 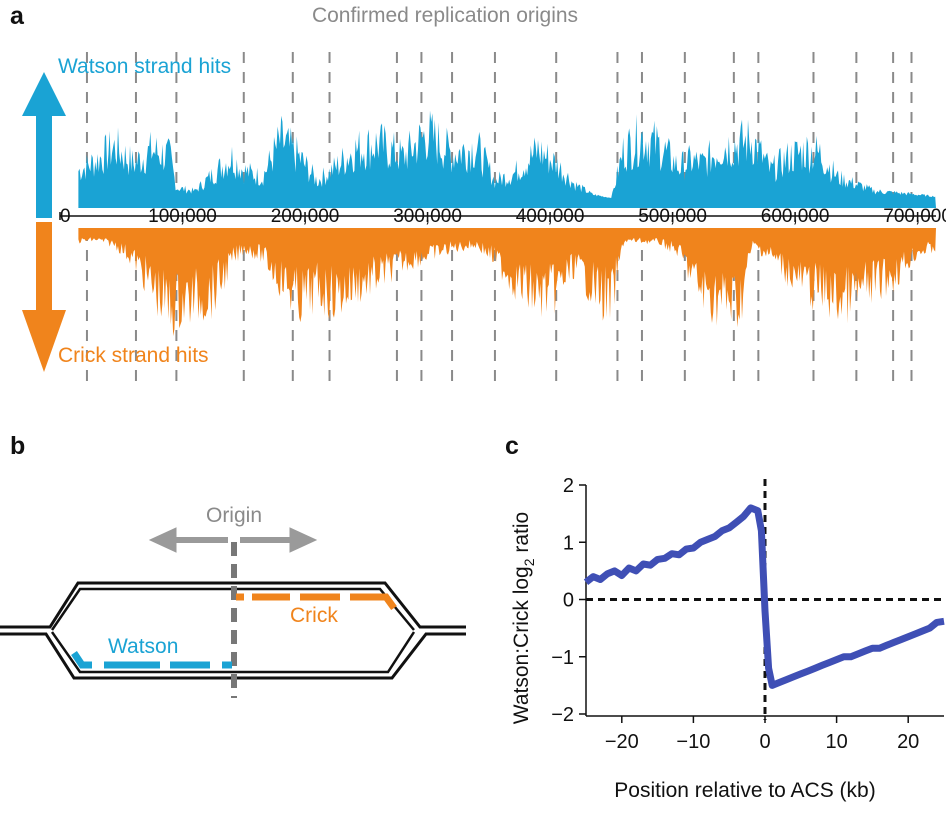 I want to click on watson-nascent-strand, so click(x=151, y=660).